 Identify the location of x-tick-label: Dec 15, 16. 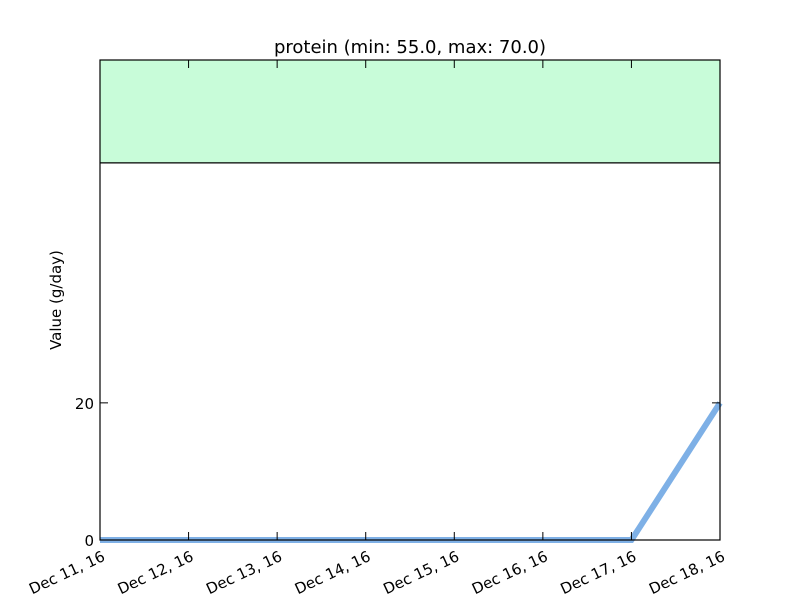
(420, 572).